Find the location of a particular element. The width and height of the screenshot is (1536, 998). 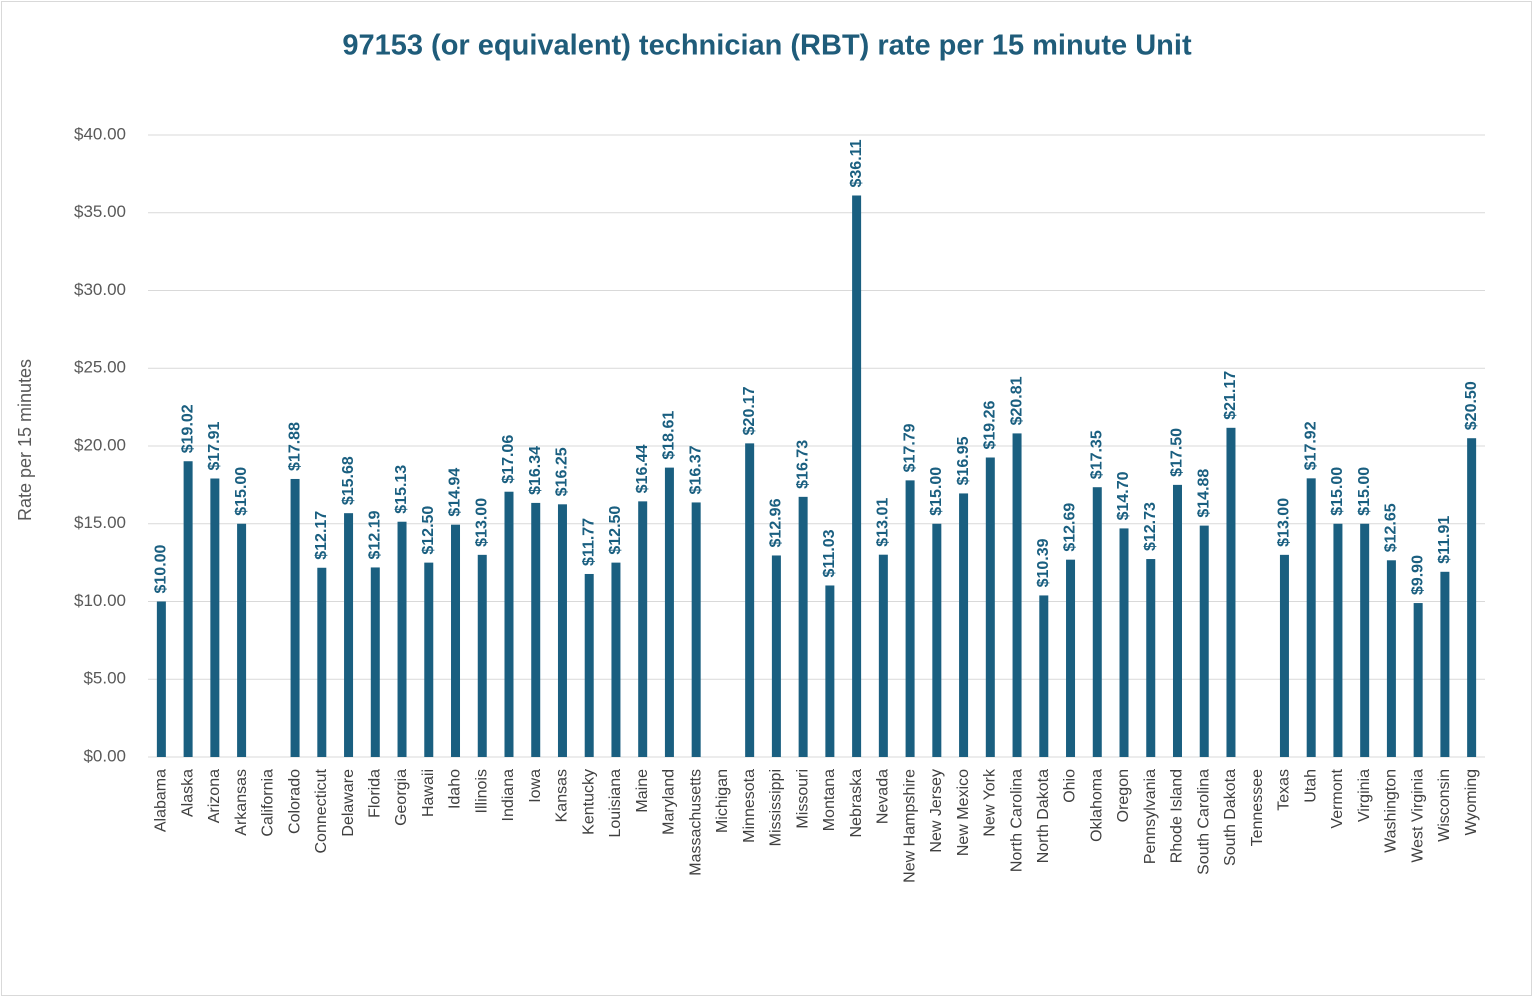

x-tick-label: Colorado is located at coordinates (294, 801).